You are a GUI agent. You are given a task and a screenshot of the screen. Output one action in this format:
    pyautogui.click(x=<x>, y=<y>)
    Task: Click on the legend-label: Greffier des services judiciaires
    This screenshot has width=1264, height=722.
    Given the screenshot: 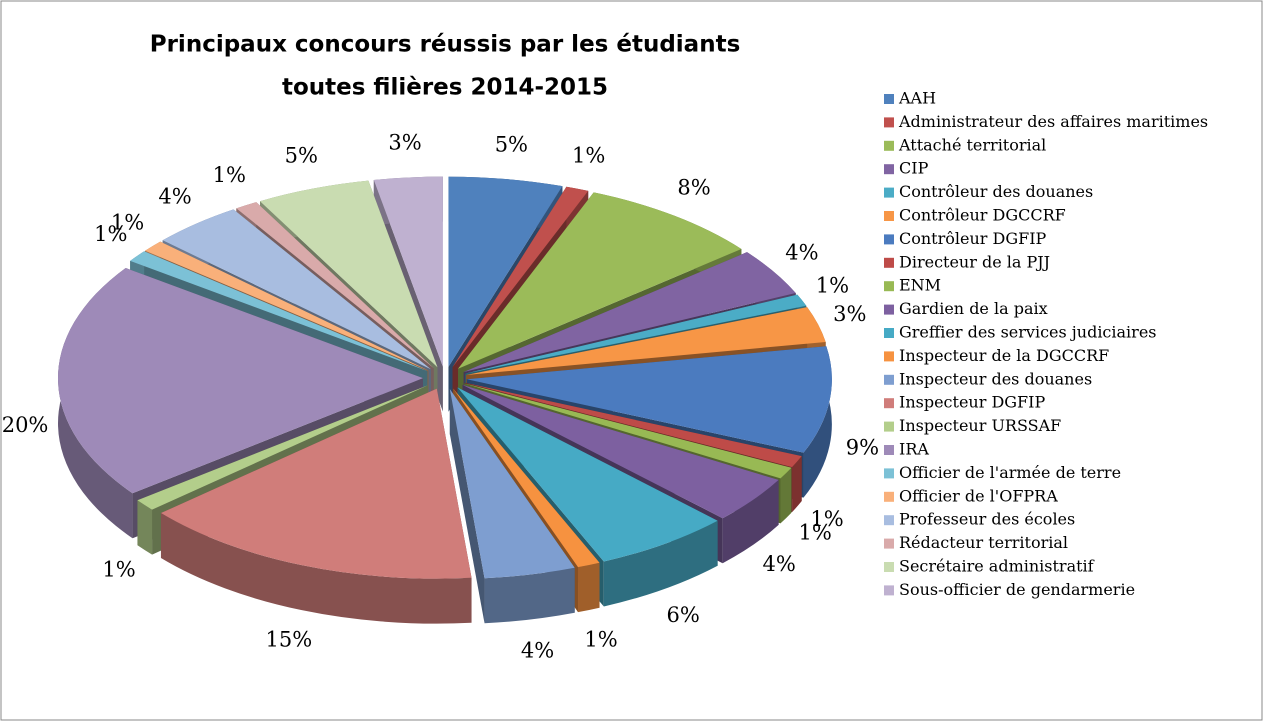 What is the action you would take?
    pyautogui.click(x=1028, y=332)
    